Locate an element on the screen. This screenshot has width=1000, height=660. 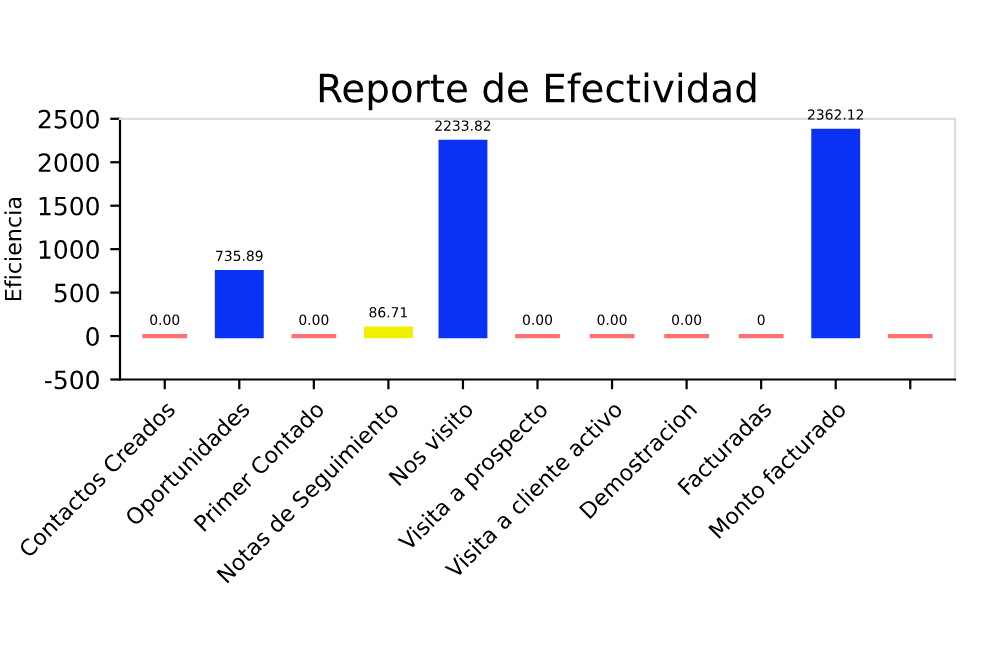
y-tick-label: 2000 is located at coordinates (68, 163).